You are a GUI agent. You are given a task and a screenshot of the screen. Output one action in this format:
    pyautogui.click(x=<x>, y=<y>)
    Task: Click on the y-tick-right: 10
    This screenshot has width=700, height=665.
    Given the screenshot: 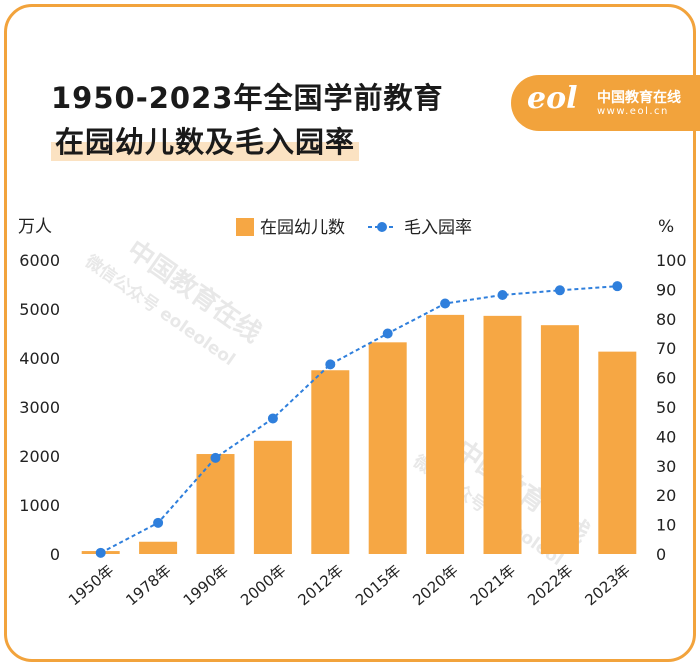 What is the action you would take?
    pyautogui.click(x=666, y=525)
    